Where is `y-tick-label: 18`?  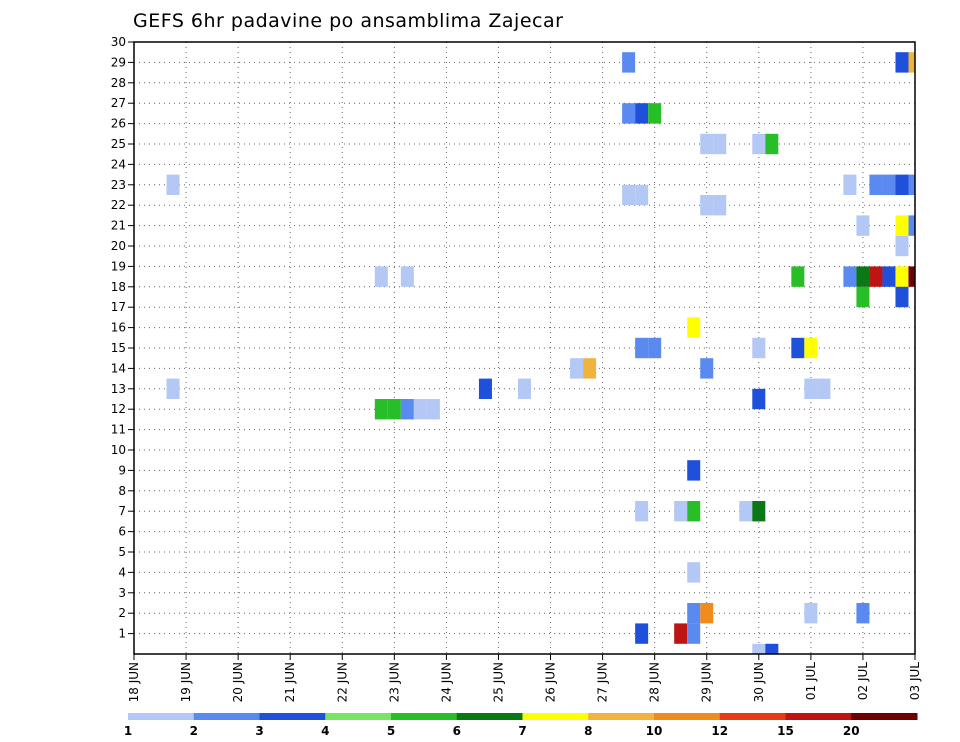
y-tick-label: 18 is located at coordinates (118, 287).